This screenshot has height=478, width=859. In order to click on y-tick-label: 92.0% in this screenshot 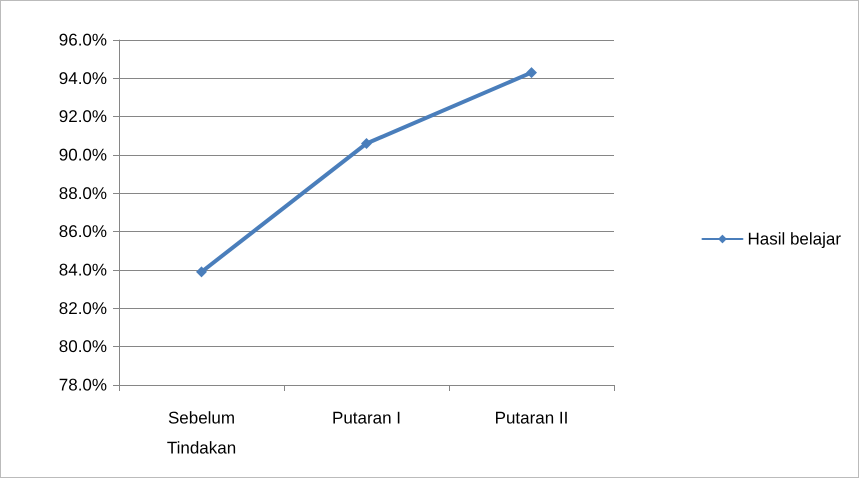, I will do `click(82, 116)`.